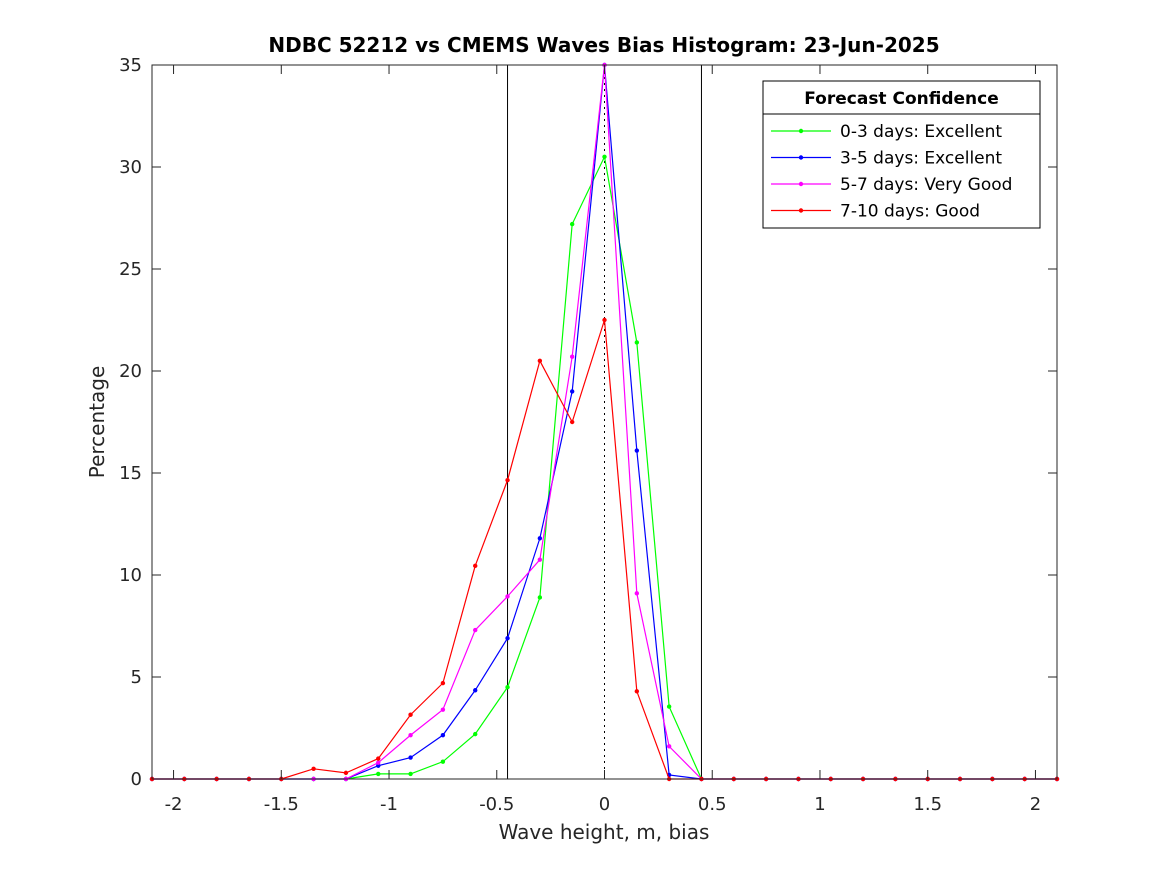 This screenshot has width=1167, height=875. Describe the element at coordinates (921, 132) in the screenshot. I see `legend-label: 0-3 days: Excellent` at that location.